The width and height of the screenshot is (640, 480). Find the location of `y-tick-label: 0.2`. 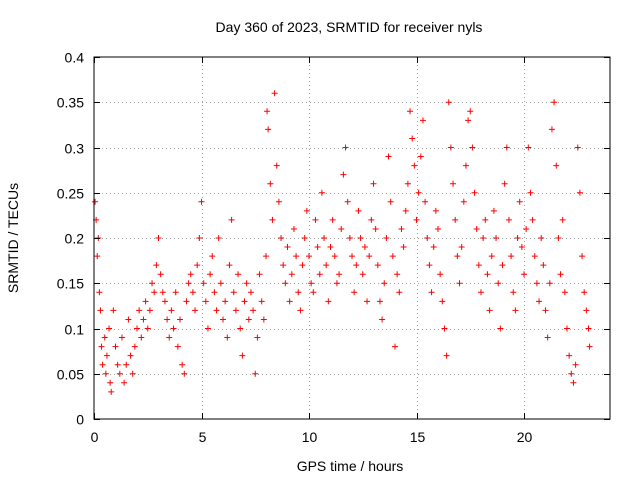

y-tick-label: 0.2 is located at coordinates (75, 239).